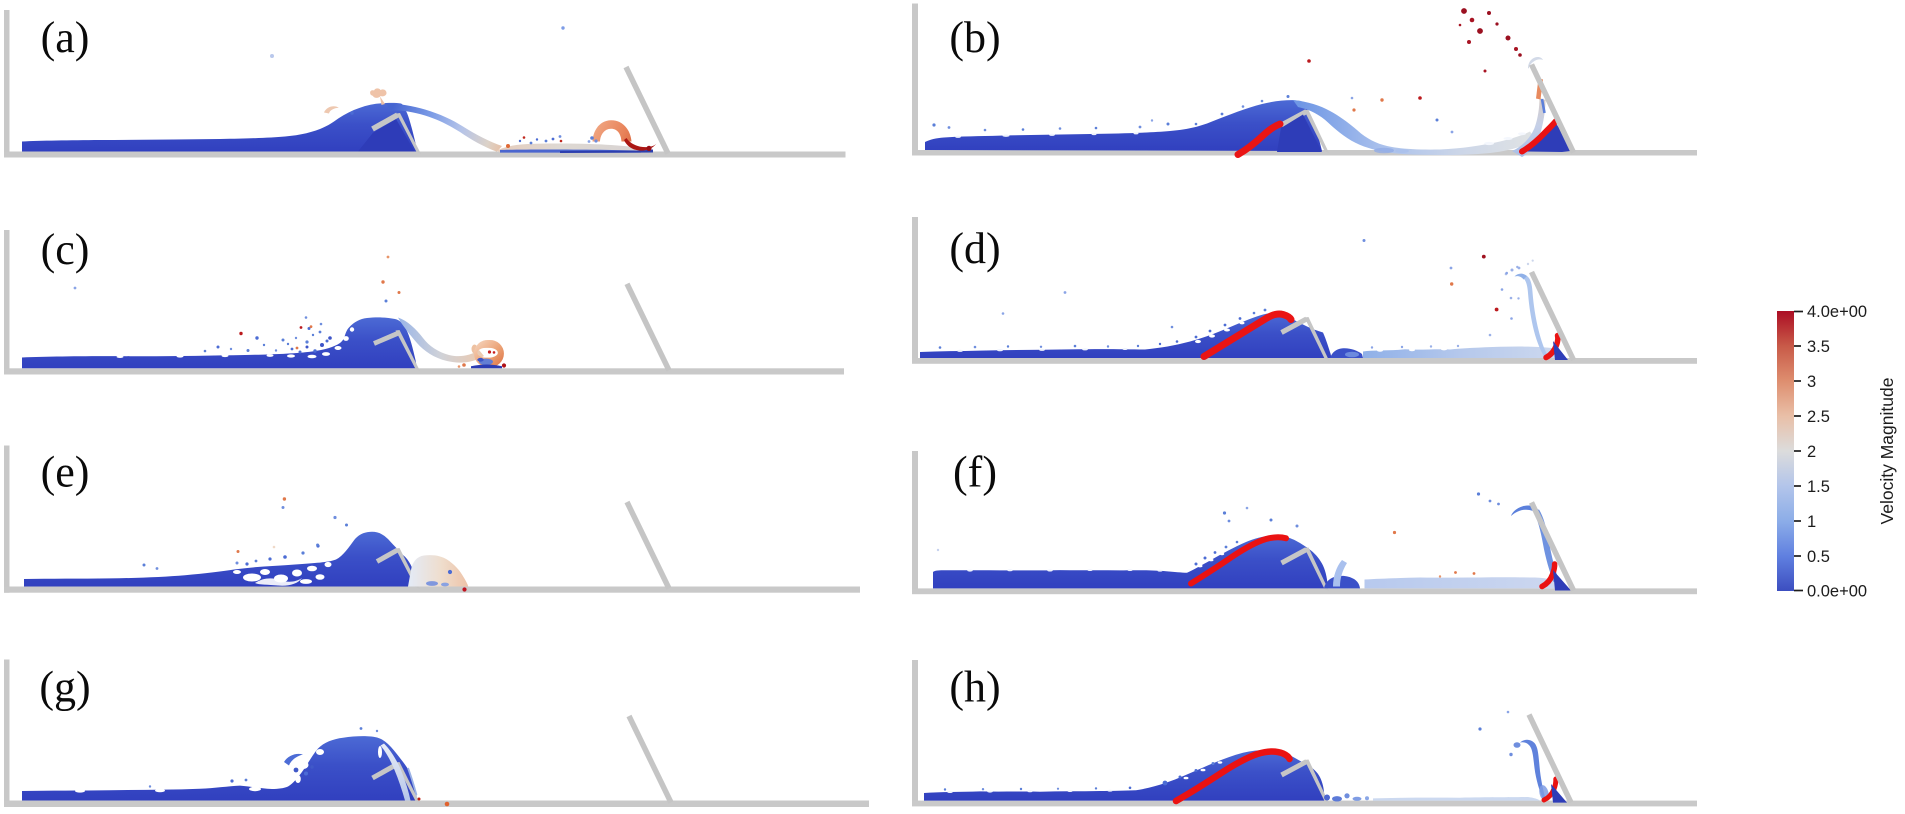 Image resolution: width=1905 pixels, height=814 pixels. I want to click on svg-text: (e), so click(65, 472).